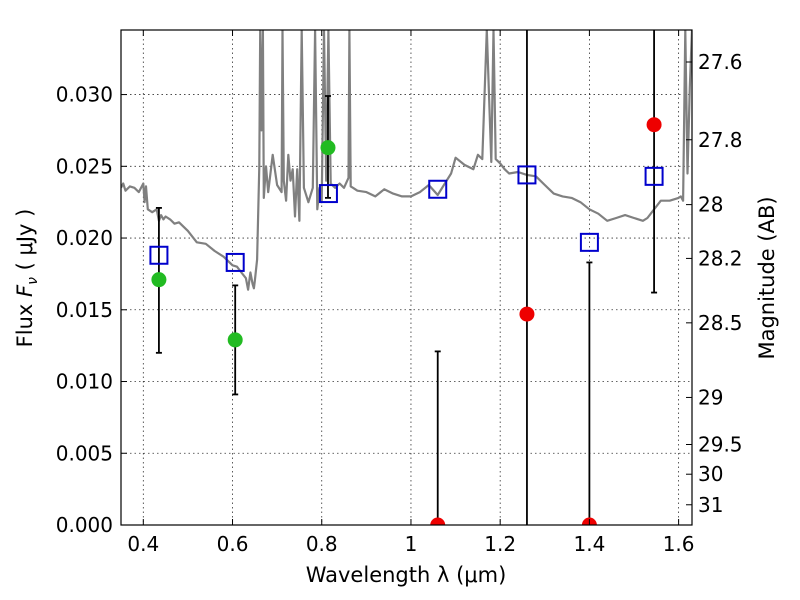  I want to click on x-tick-label: 1.6, so click(679, 544).